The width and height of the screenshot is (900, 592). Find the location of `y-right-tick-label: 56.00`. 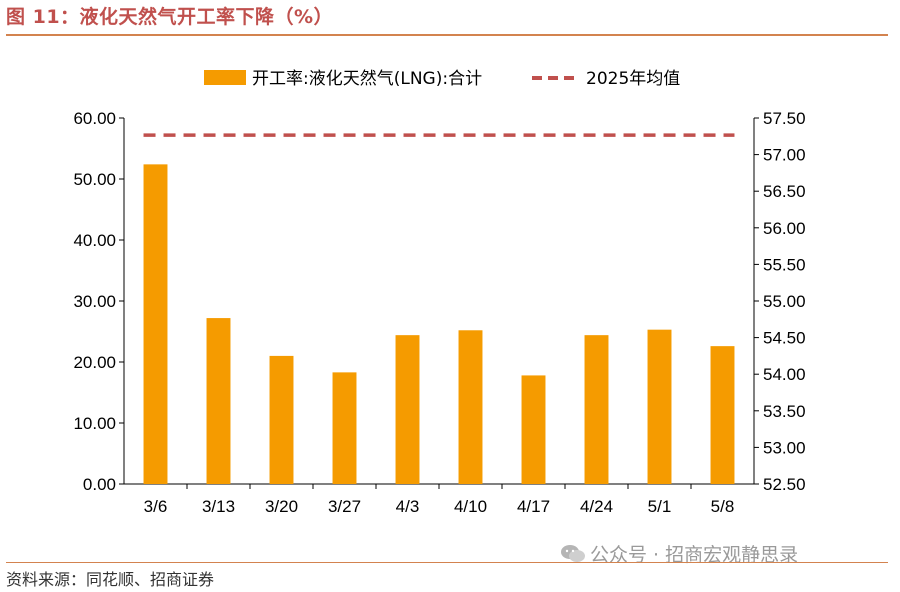

y-right-tick-label: 56.00 is located at coordinates (784, 228).